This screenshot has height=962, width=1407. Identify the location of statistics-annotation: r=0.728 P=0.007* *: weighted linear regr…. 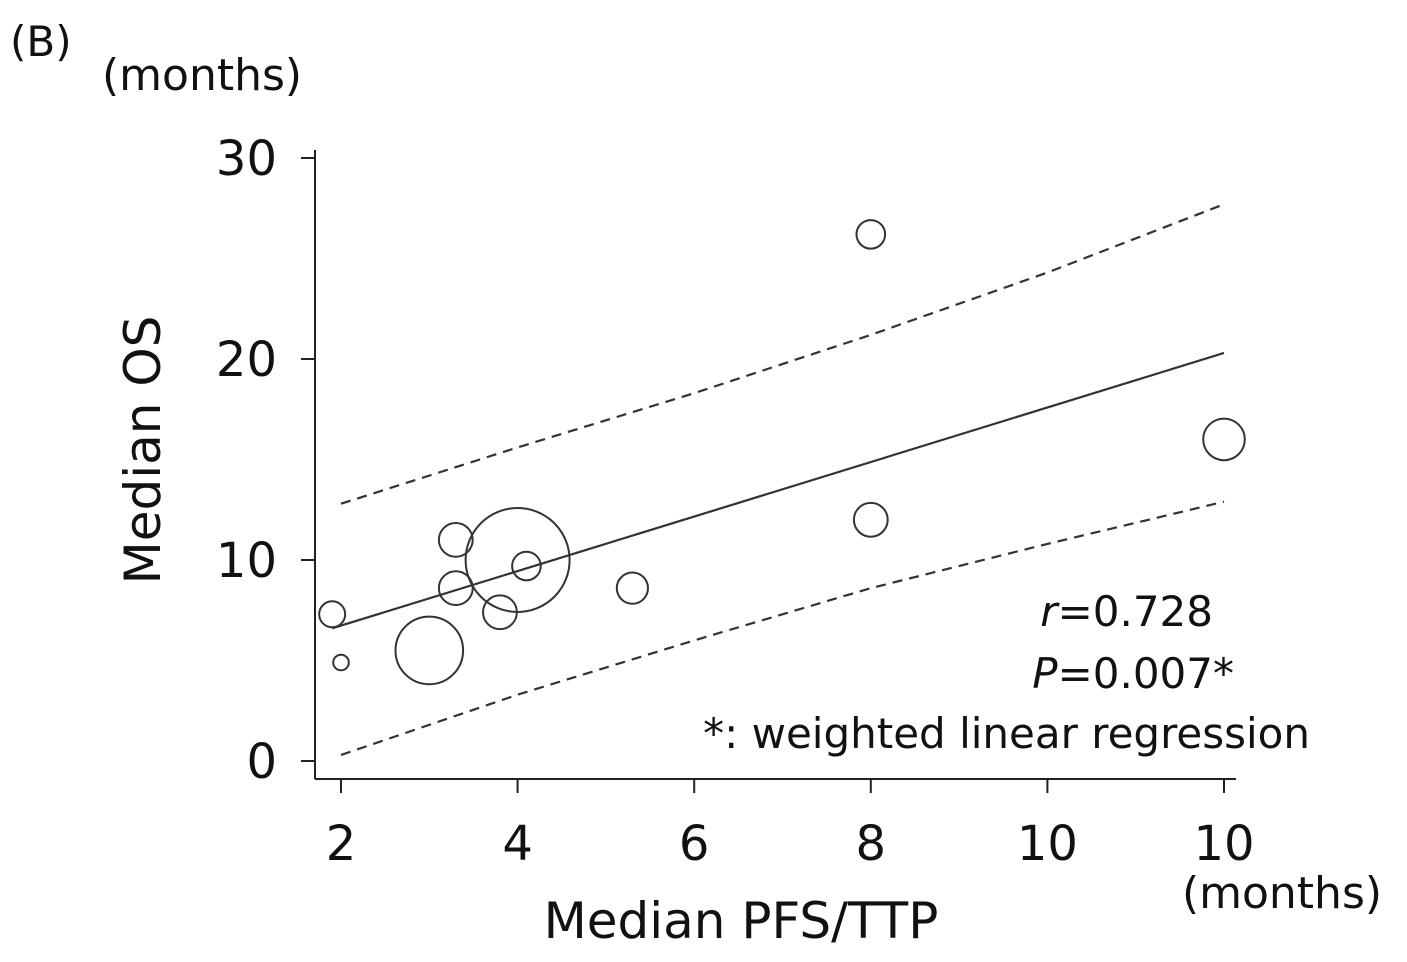
(1006, 672).